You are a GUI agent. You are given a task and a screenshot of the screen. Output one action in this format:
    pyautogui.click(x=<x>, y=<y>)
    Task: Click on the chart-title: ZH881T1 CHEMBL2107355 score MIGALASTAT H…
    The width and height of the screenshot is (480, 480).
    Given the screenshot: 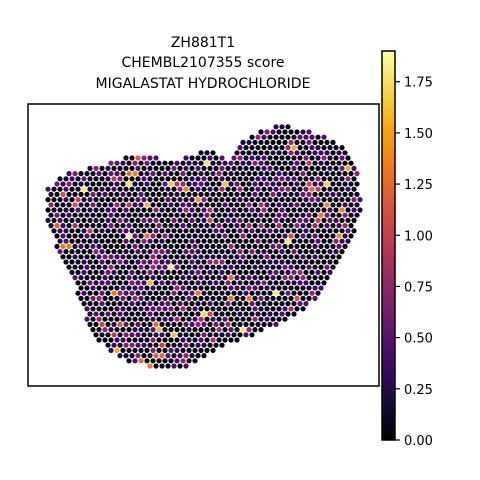 What is the action you would take?
    pyautogui.click(x=203, y=63)
    